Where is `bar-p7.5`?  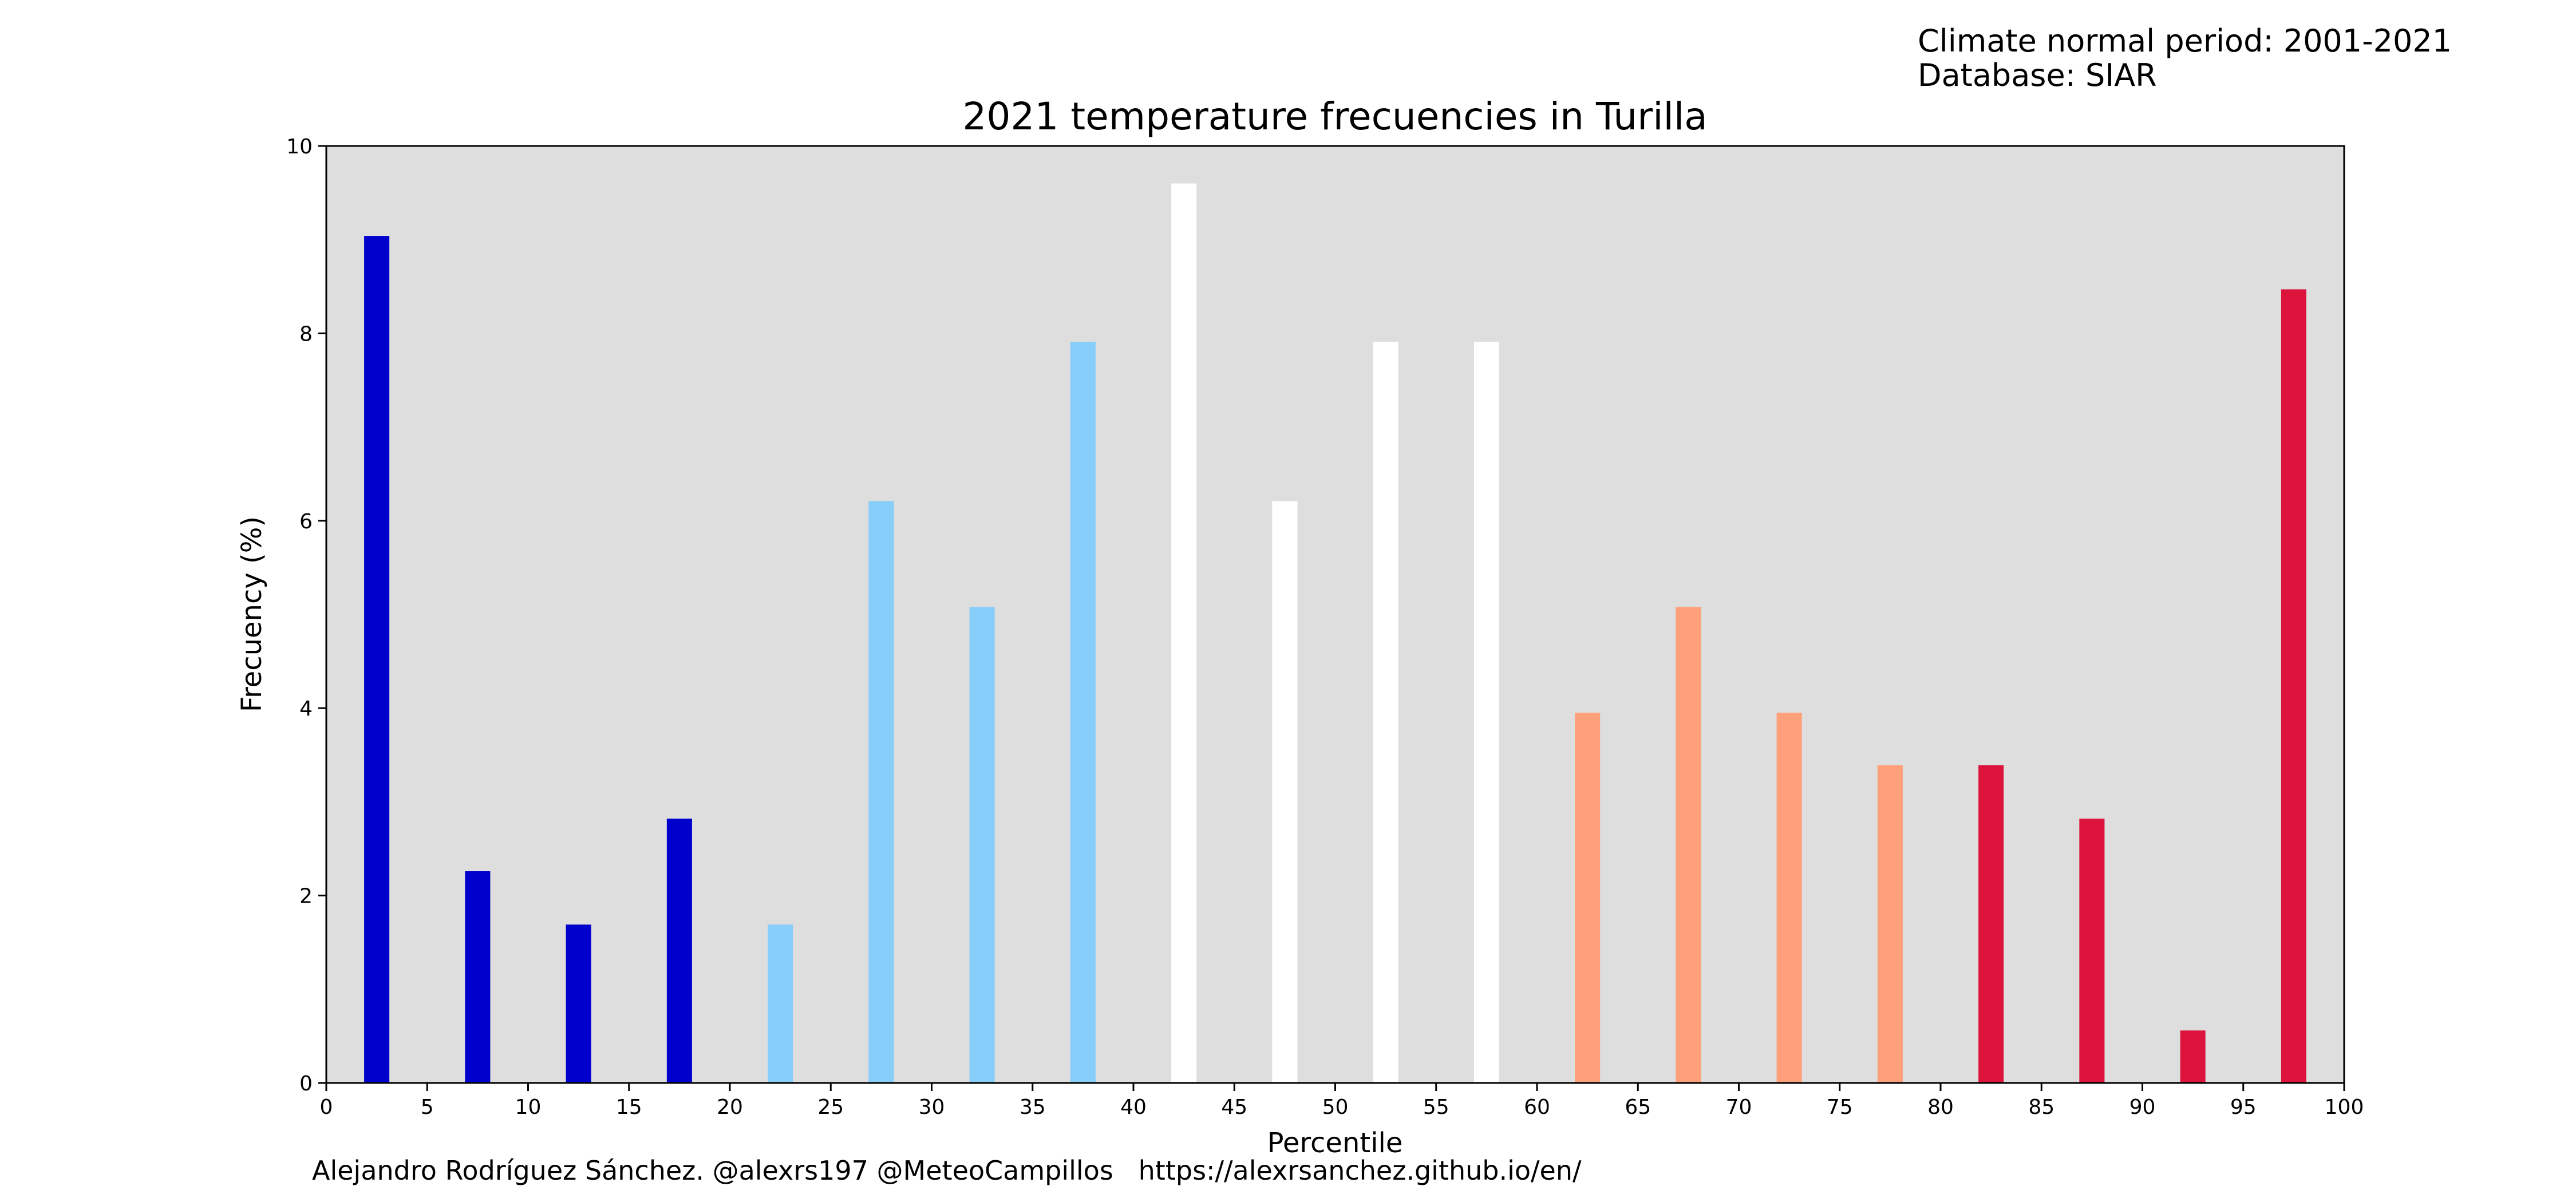
bar-p7.5 is located at coordinates (478, 977).